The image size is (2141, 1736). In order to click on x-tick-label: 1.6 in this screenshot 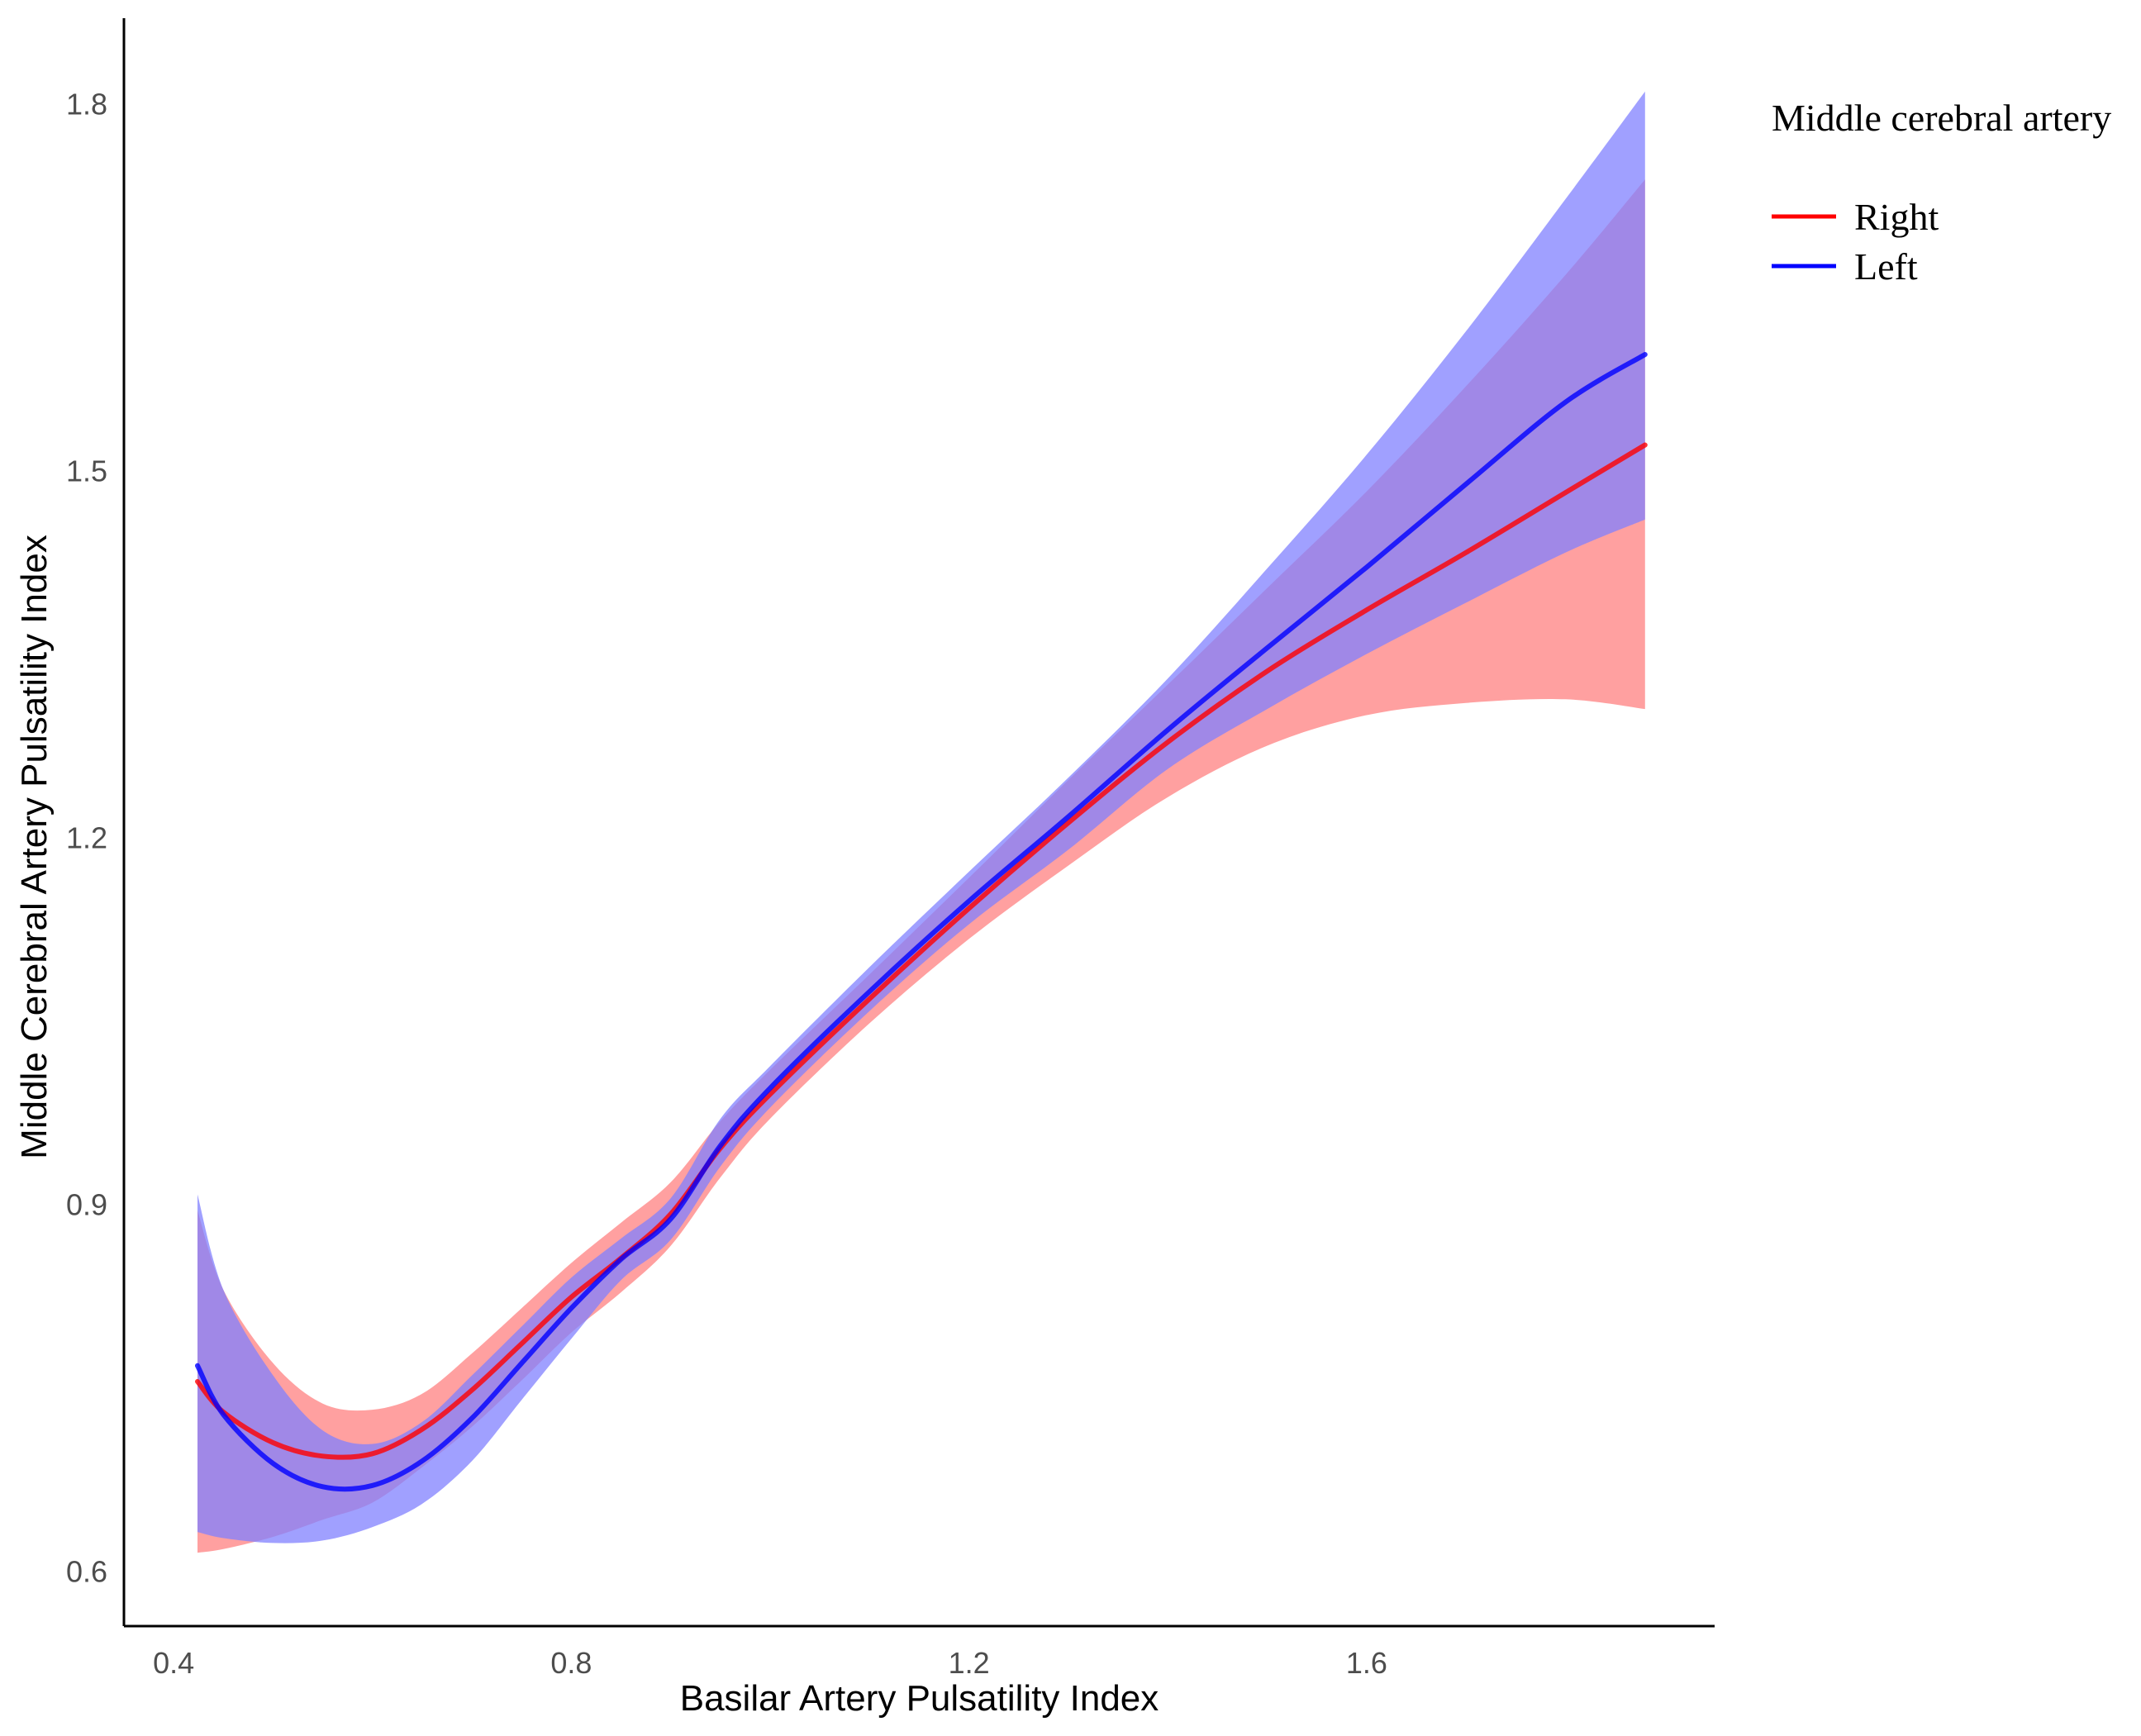, I will do `click(1366, 1663)`.